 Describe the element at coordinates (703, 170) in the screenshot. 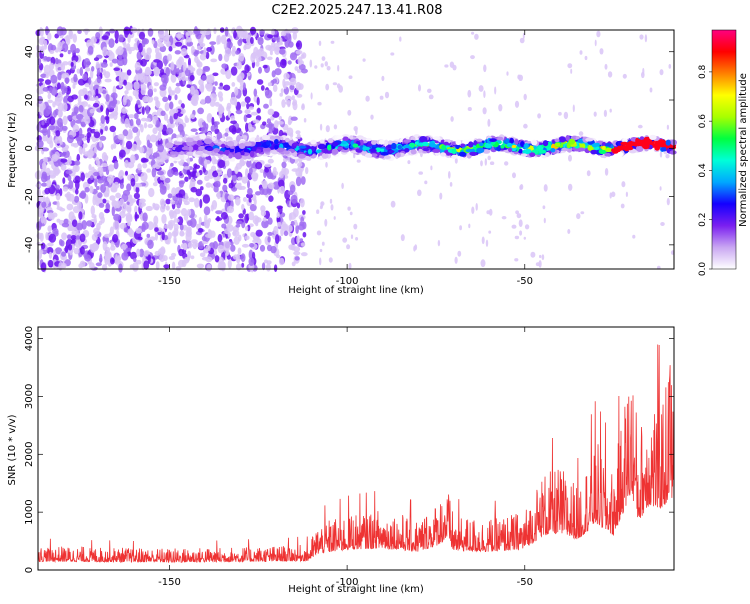

I see `colorbar-tick-label: 0.4` at that location.